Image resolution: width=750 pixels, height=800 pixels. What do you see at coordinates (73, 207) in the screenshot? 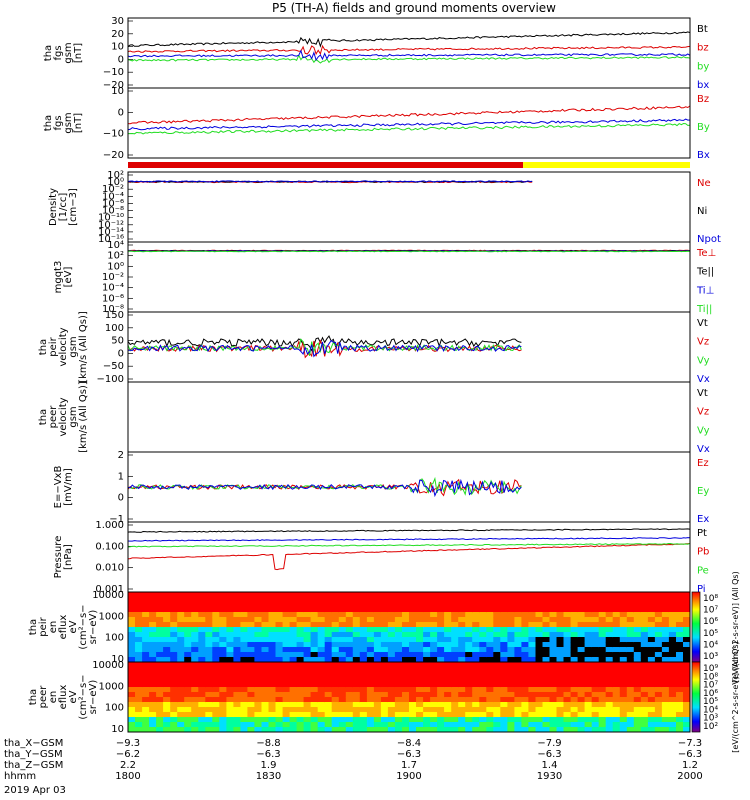
I see `panel-3-ylabel-line: [cm−3]` at bounding box center [73, 207].